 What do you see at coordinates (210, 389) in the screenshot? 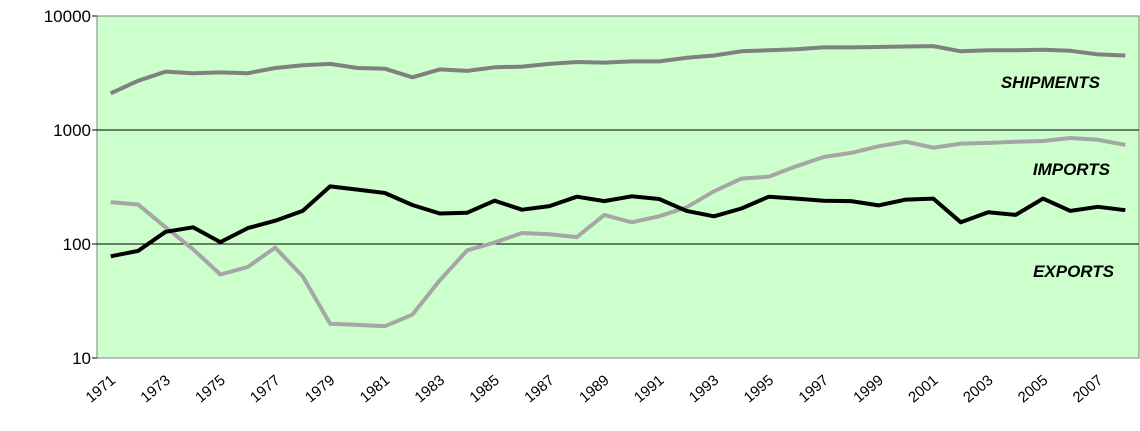
I see `x-tick-label: 1975` at bounding box center [210, 389].